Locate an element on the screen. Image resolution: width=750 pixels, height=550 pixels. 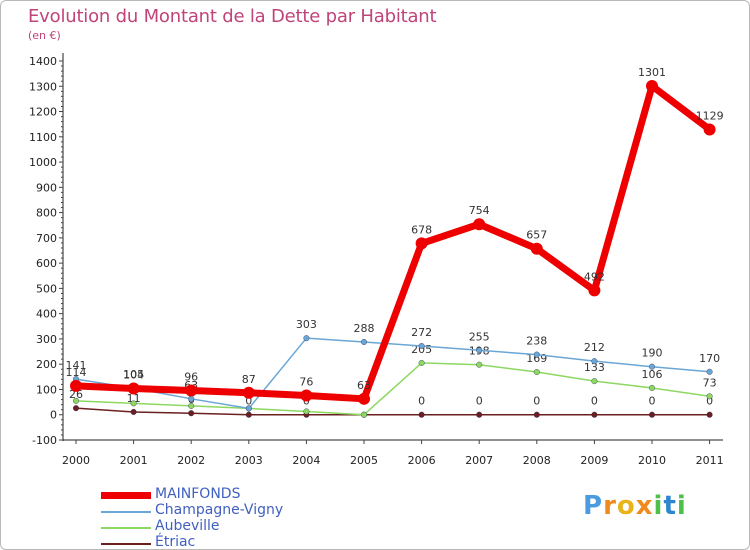
data-label-mainfonds: 1301 is located at coordinates (652, 72).